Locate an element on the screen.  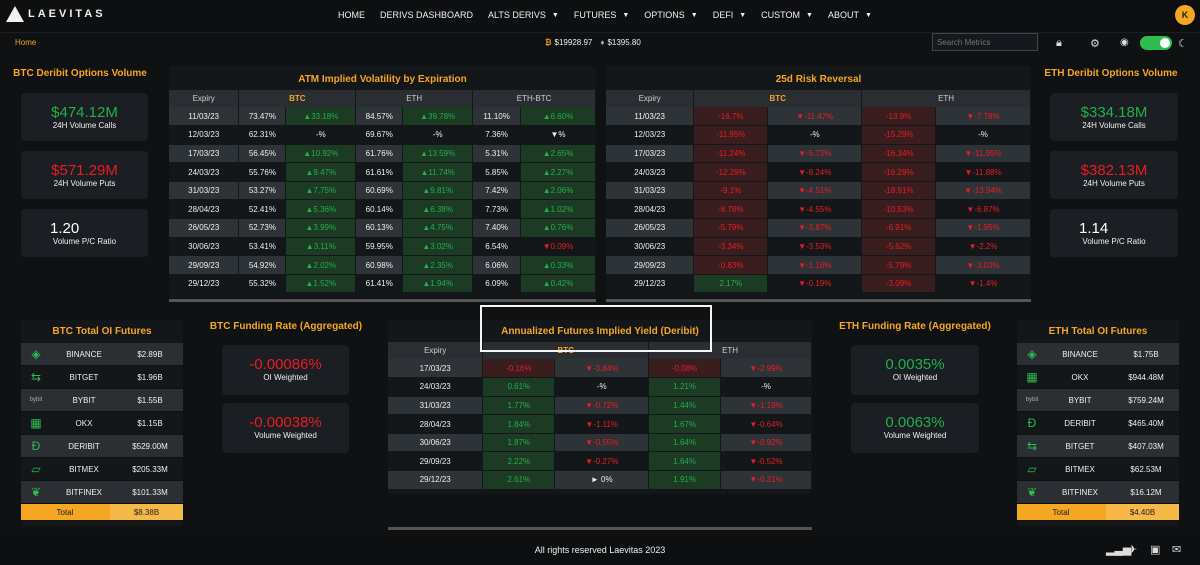
nav-item-derivs-dashboard: DERIVS DASHBOARD is located at coordinates (426, 15).